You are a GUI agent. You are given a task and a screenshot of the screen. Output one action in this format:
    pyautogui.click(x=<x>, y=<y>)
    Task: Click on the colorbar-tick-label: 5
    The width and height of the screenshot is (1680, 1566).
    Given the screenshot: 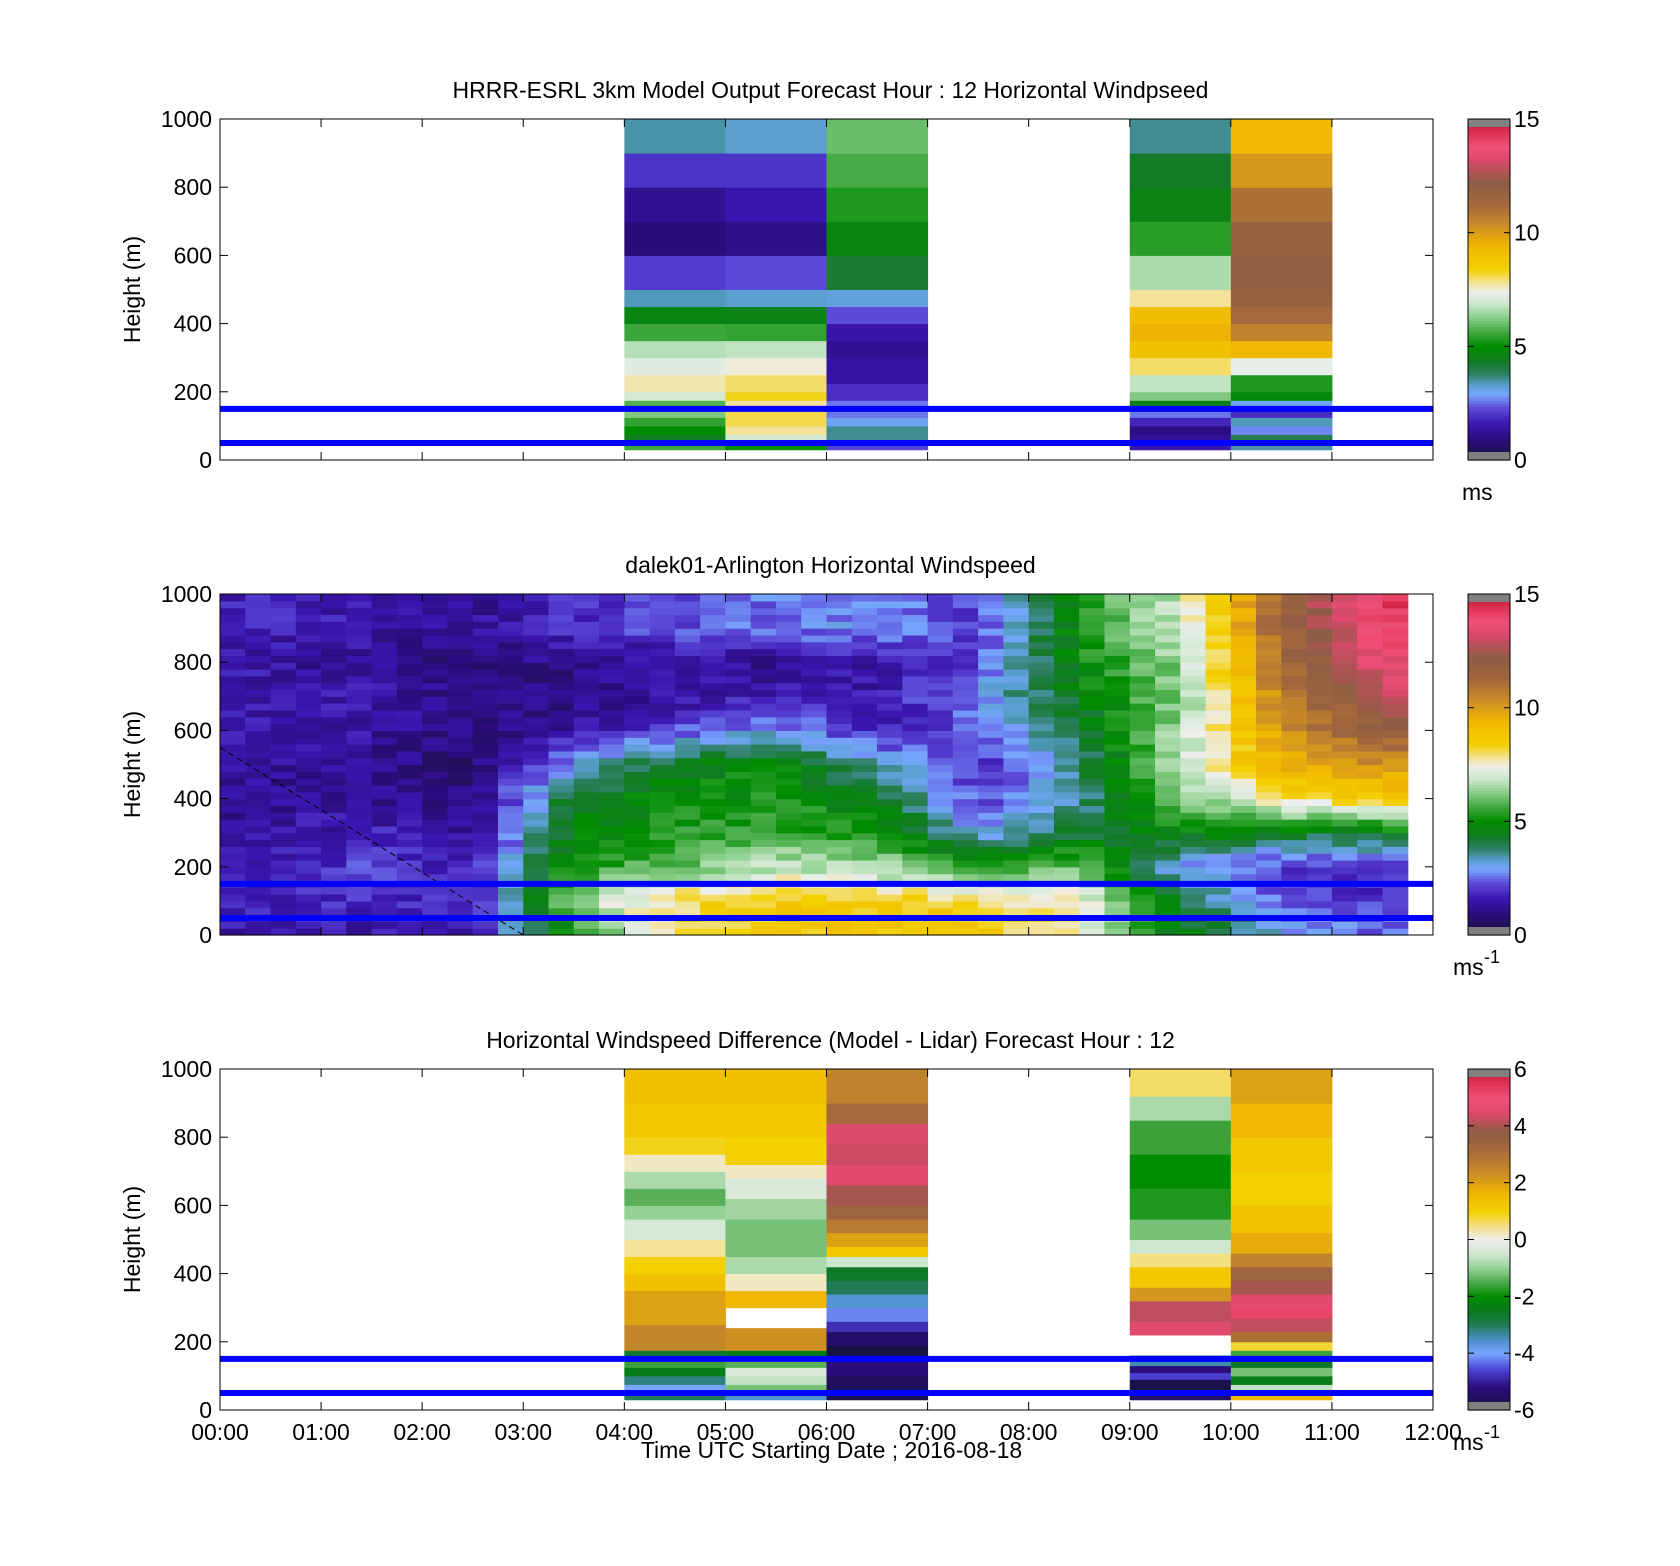 What is the action you would take?
    pyautogui.click(x=1520, y=346)
    